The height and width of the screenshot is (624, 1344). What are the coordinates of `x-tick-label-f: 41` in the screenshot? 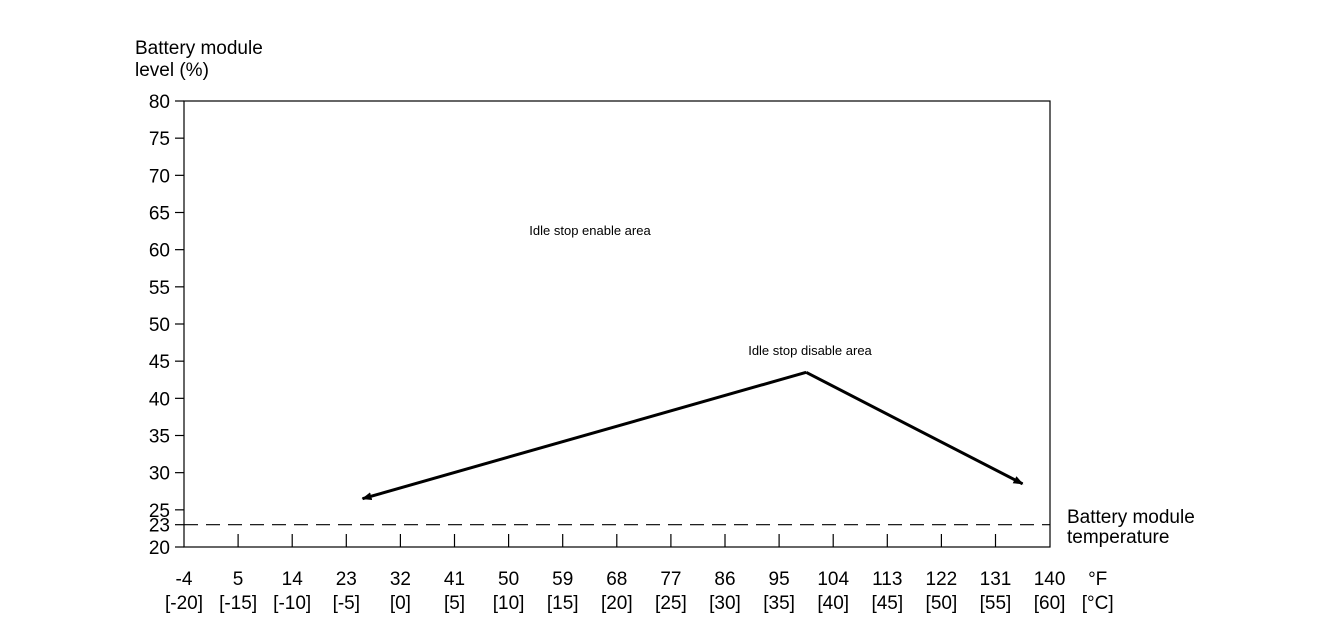 It's located at (454, 579).